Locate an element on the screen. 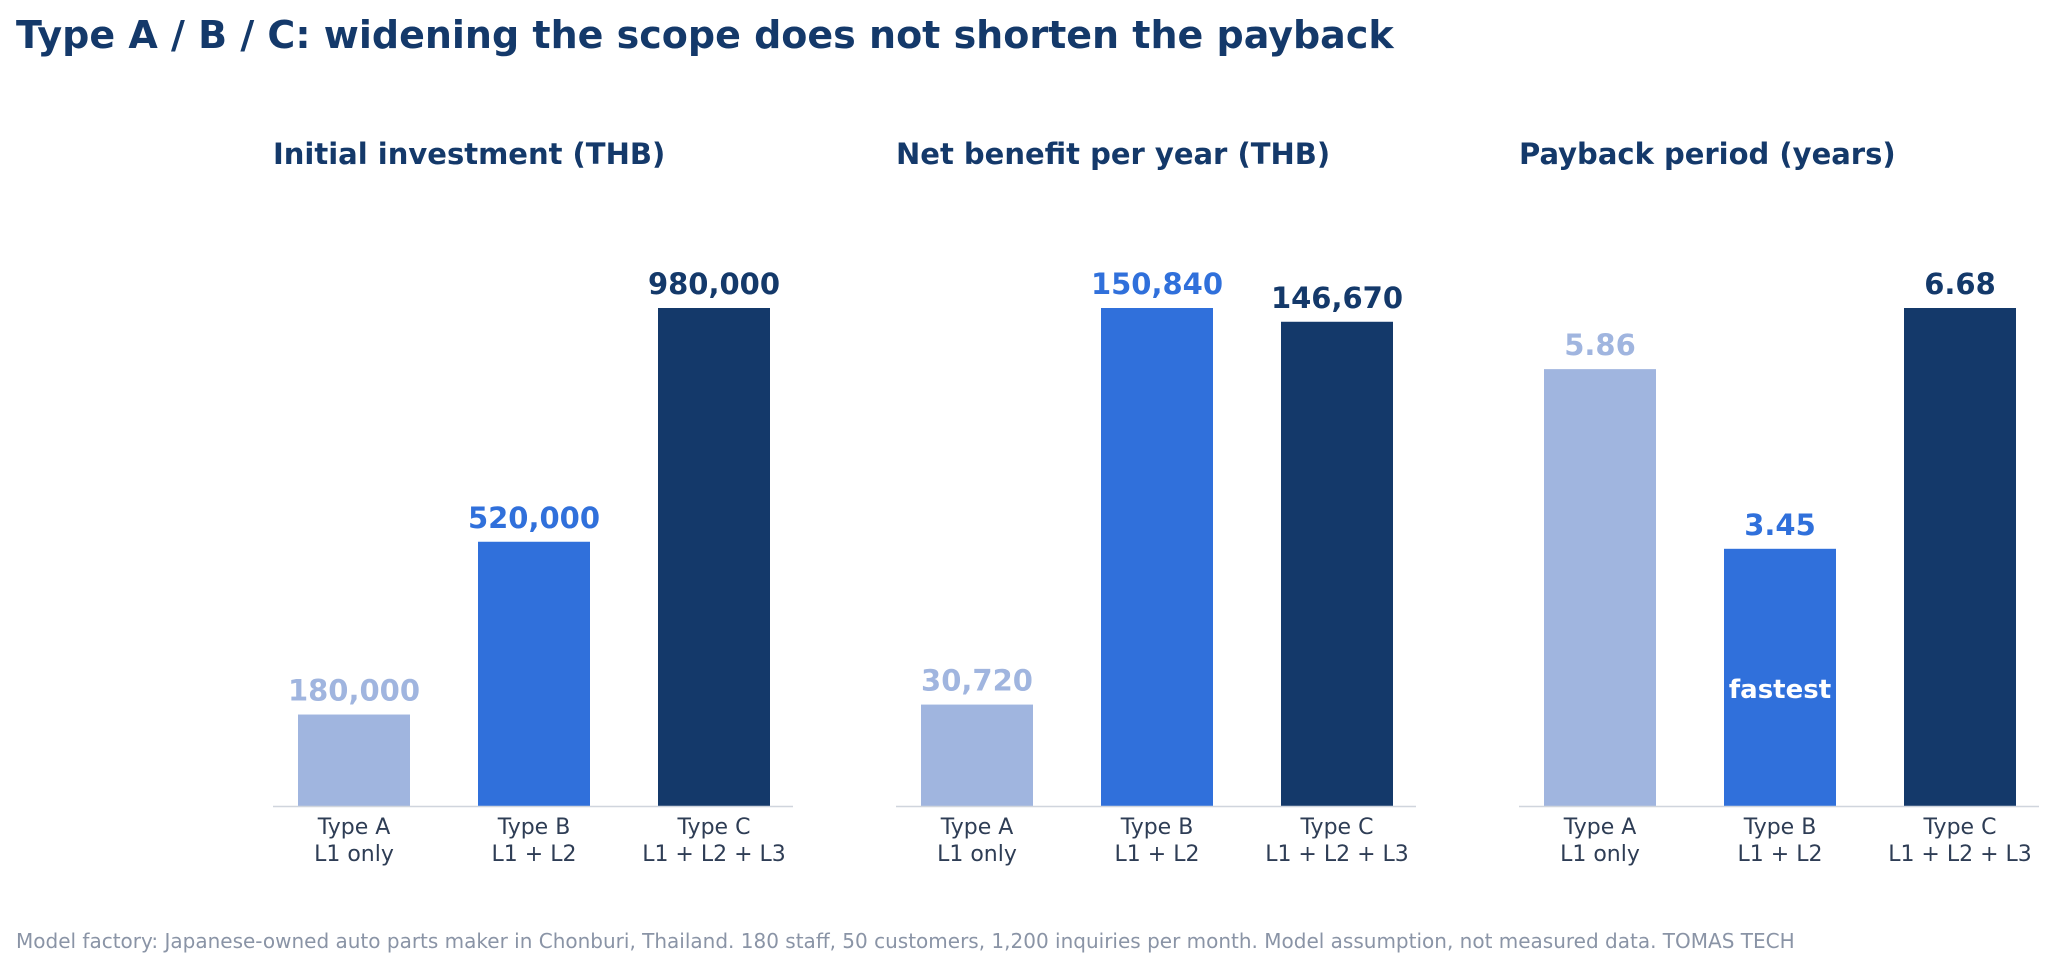 The height and width of the screenshot is (969, 2056). data-label: 520,000 is located at coordinates (534, 518).